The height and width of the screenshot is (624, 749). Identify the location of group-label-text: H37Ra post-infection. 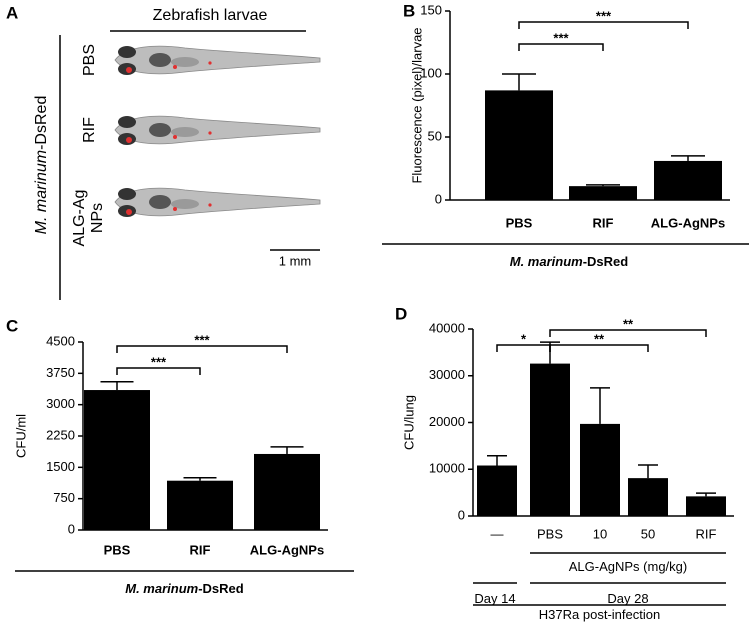
(599, 614).